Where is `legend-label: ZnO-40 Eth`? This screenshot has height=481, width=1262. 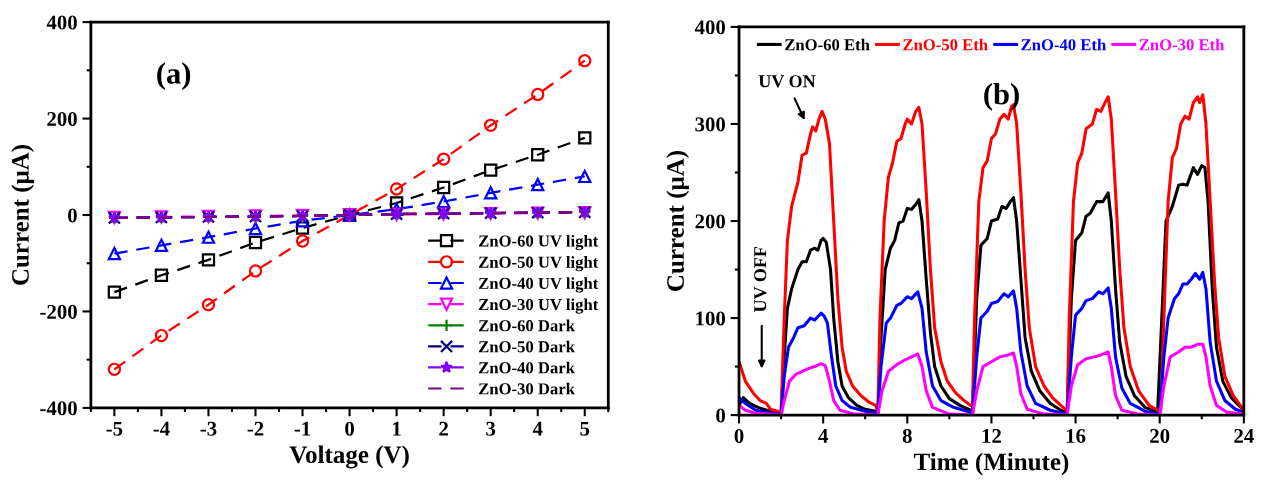 legend-label: ZnO-40 Eth is located at coordinates (1064, 44).